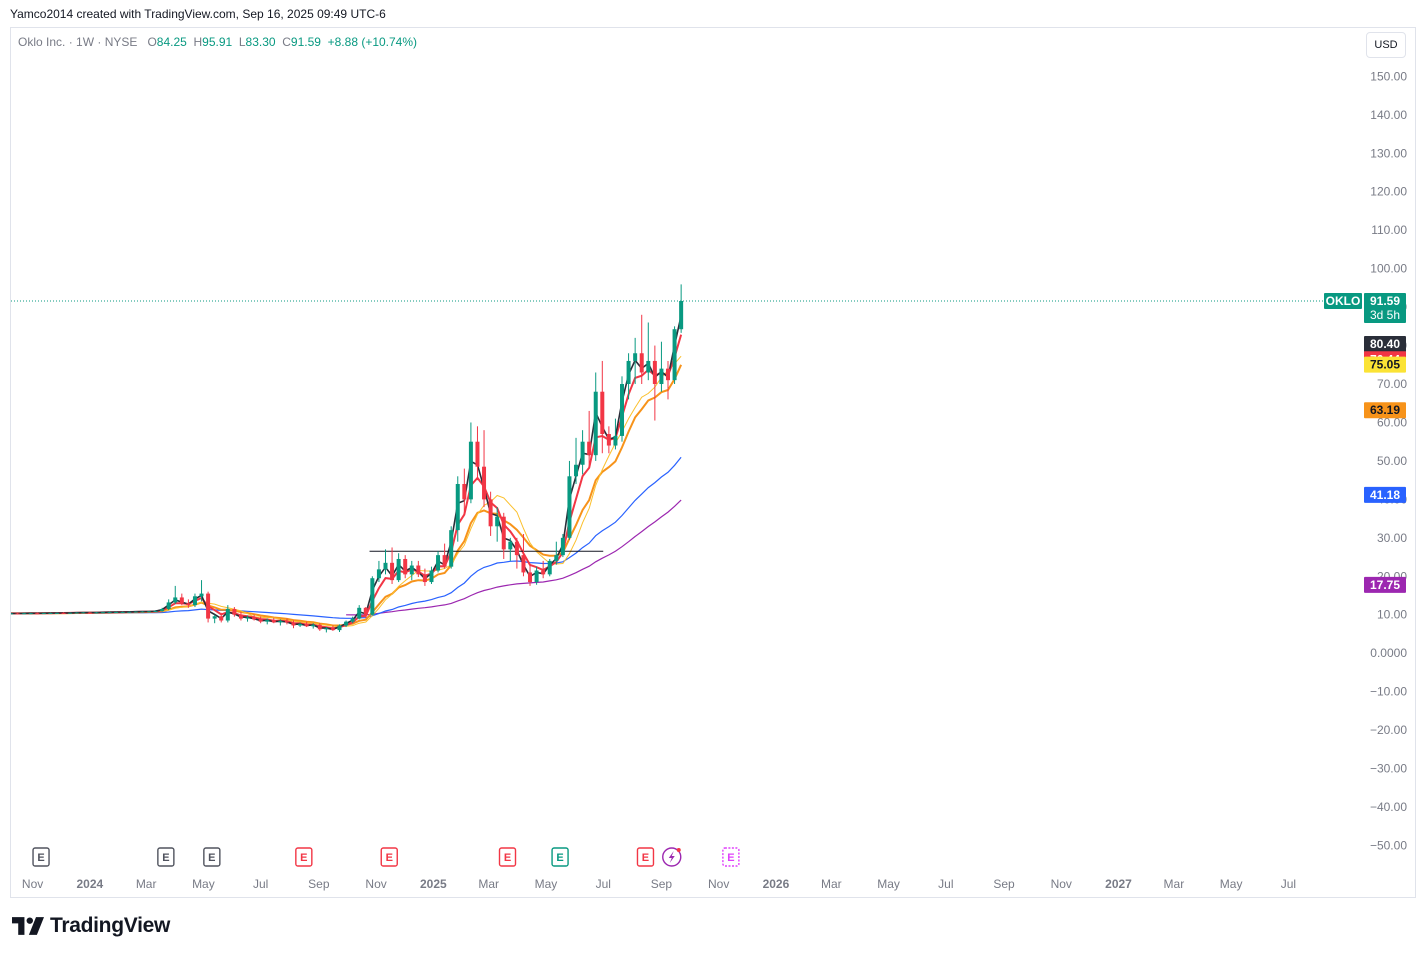 The width and height of the screenshot is (1426, 958). I want to click on indicator-value-tag: 63.19, so click(1385, 410).